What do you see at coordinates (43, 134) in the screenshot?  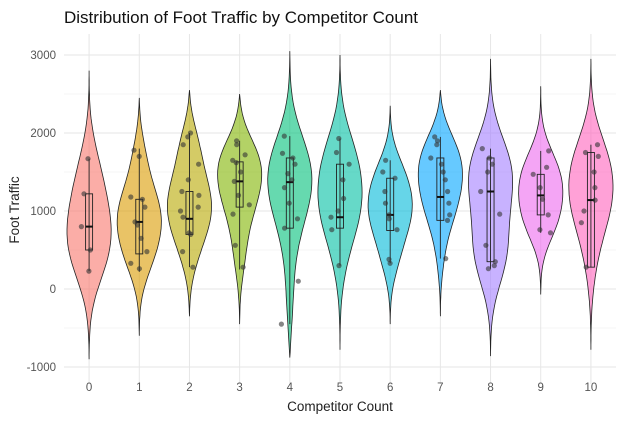 I see `y-tick-label: 2000` at bounding box center [43, 134].